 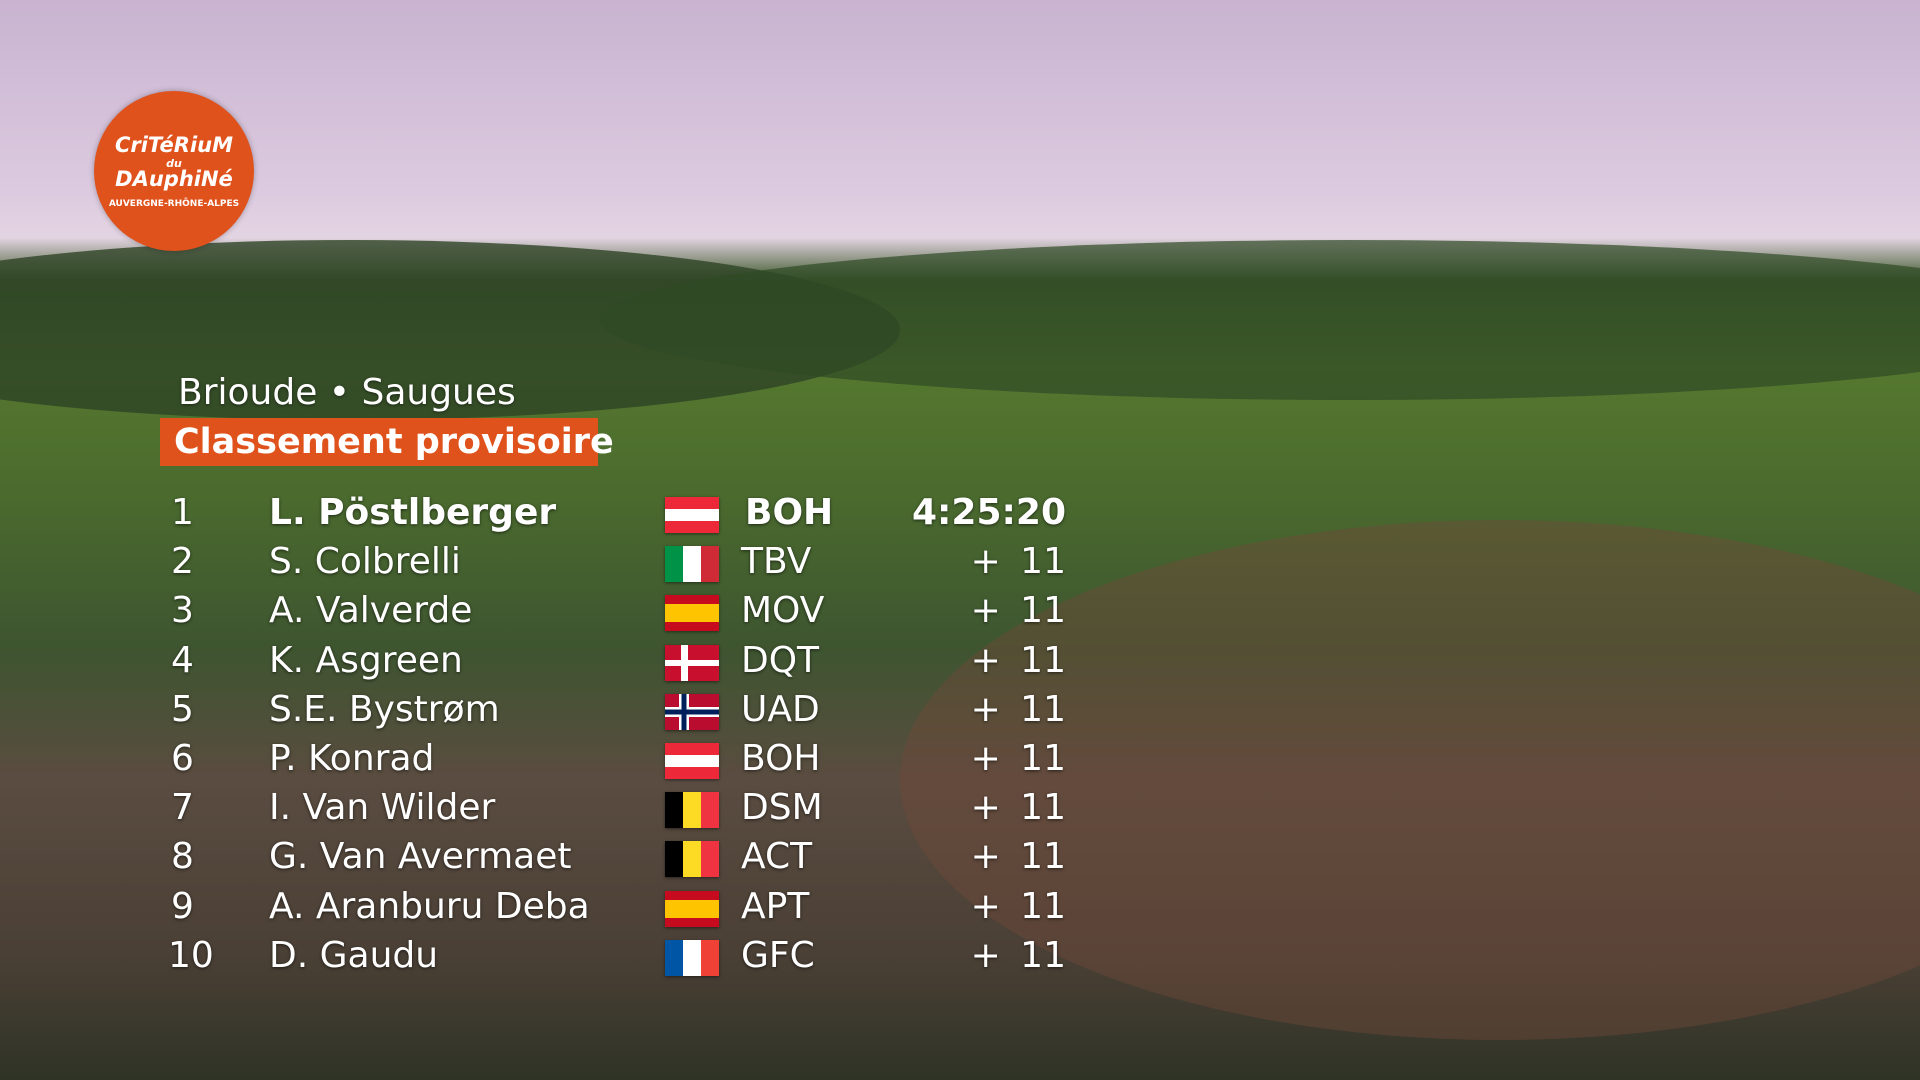 I want to click on rider-name: K. Asgreen, so click(x=366, y=660).